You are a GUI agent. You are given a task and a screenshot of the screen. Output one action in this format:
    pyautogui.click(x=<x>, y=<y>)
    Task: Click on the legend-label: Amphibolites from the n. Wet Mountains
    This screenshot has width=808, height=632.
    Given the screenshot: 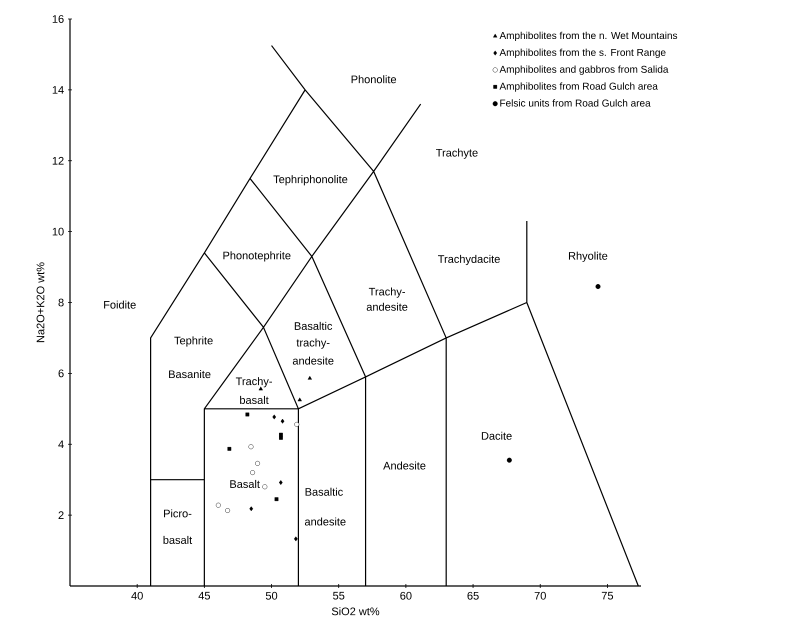 What is the action you would take?
    pyautogui.click(x=589, y=37)
    